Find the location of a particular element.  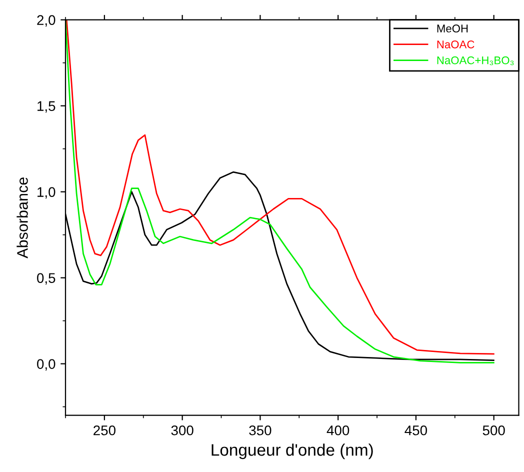

y-tick-label: 2,0 is located at coordinates (46, 21).